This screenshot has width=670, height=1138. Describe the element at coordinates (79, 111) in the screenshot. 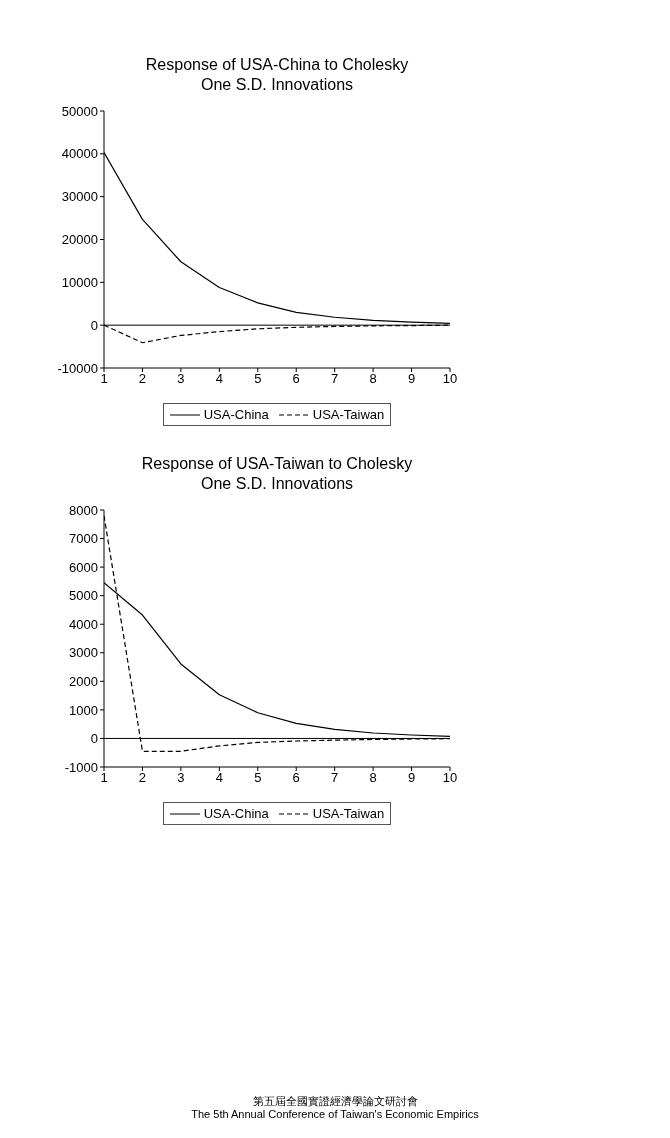

I see `y-tick-label: 50000` at that location.